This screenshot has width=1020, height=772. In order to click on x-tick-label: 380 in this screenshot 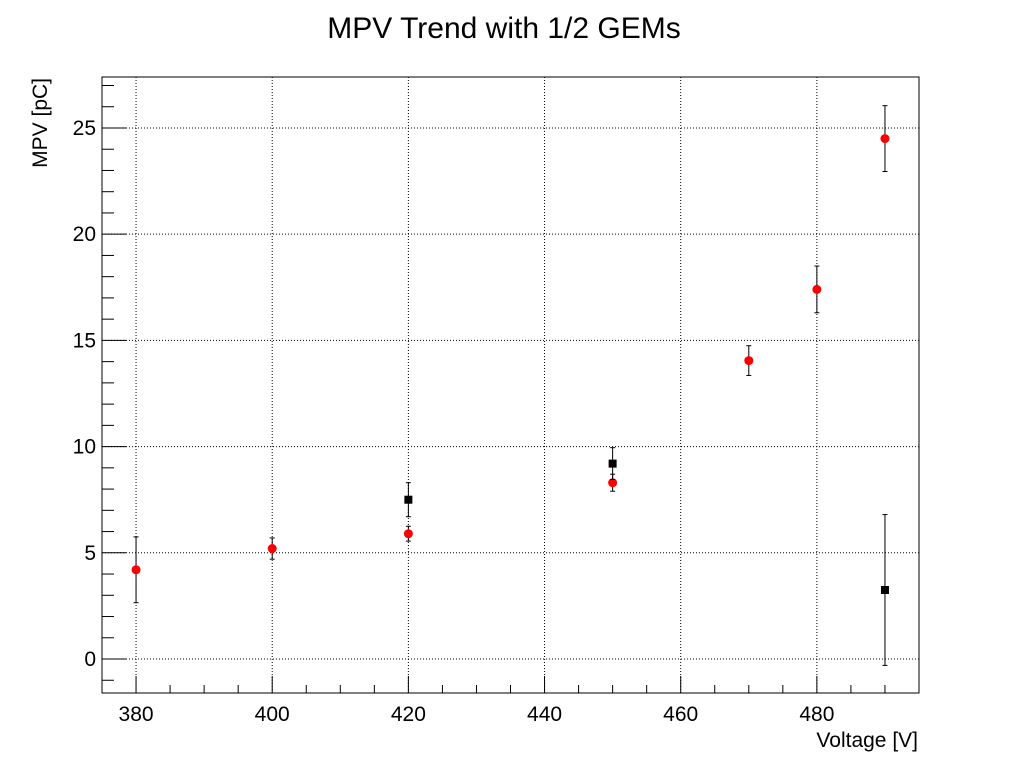, I will do `click(136, 714)`.